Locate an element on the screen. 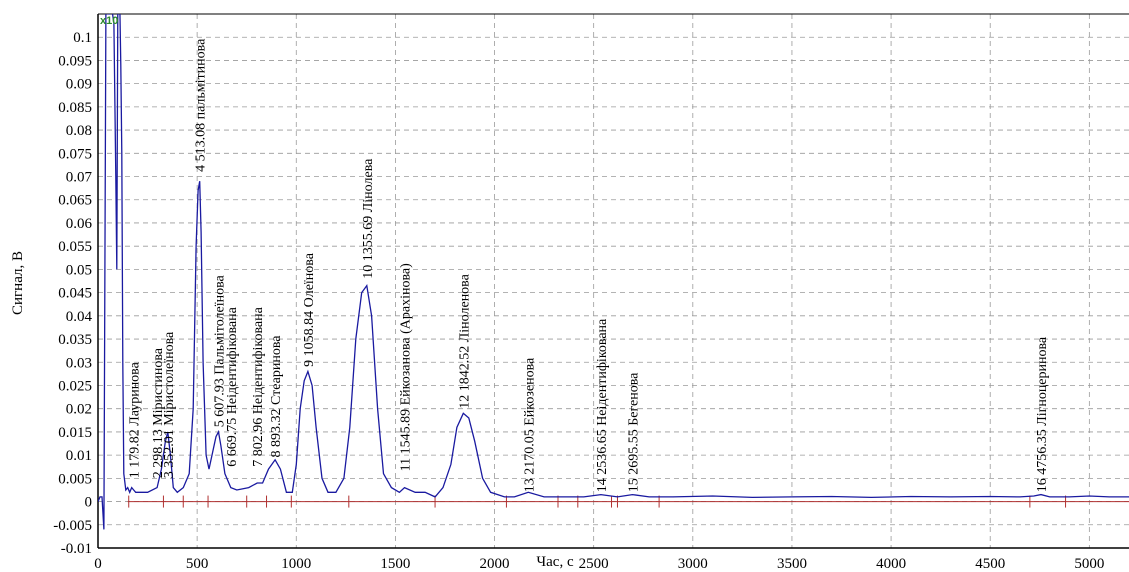 The image size is (1129, 572). peak-label: 10 1355.69 Лінолева is located at coordinates (368, 218).